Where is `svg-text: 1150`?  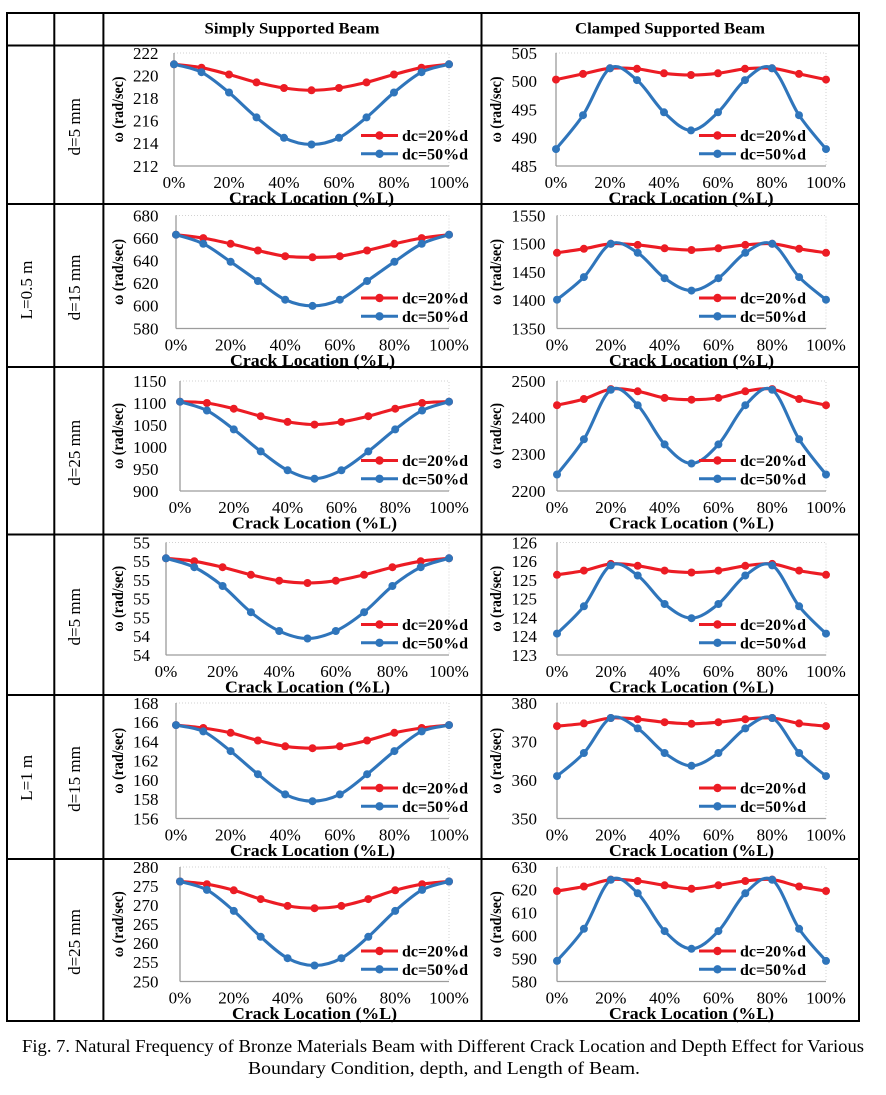
svg-text: 1150 is located at coordinates (149, 381).